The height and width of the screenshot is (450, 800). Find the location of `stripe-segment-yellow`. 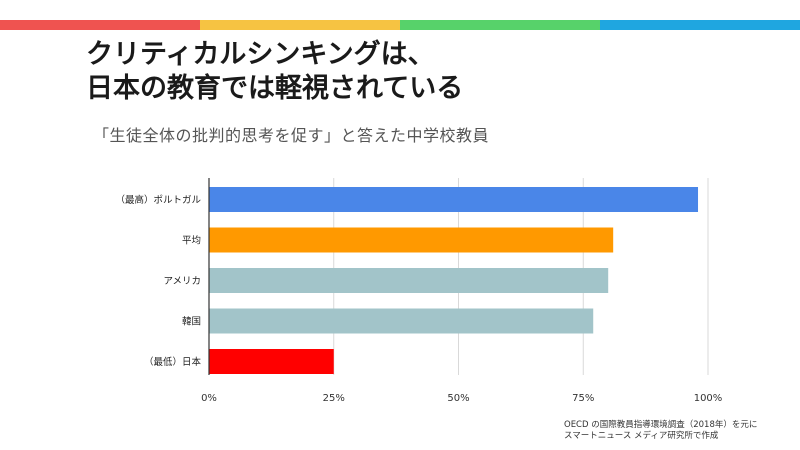

stripe-segment-yellow is located at coordinates (300, 25).